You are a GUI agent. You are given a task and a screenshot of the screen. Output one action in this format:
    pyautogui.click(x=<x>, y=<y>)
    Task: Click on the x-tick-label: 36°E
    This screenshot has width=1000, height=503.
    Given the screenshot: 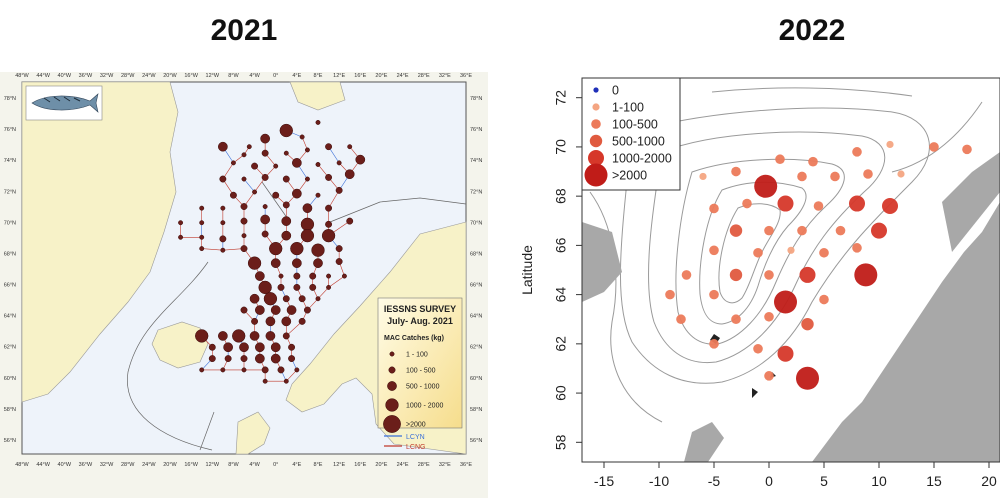 What is the action you would take?
    pyautogui.click(x=466, y=76)
    